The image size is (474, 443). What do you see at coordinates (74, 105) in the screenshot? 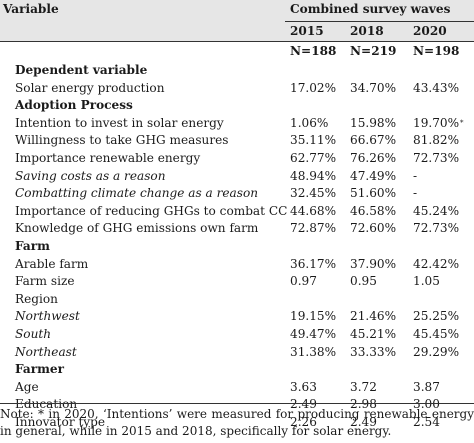
I see `row-label: Adoption Process` at bounding box center [74, 105].